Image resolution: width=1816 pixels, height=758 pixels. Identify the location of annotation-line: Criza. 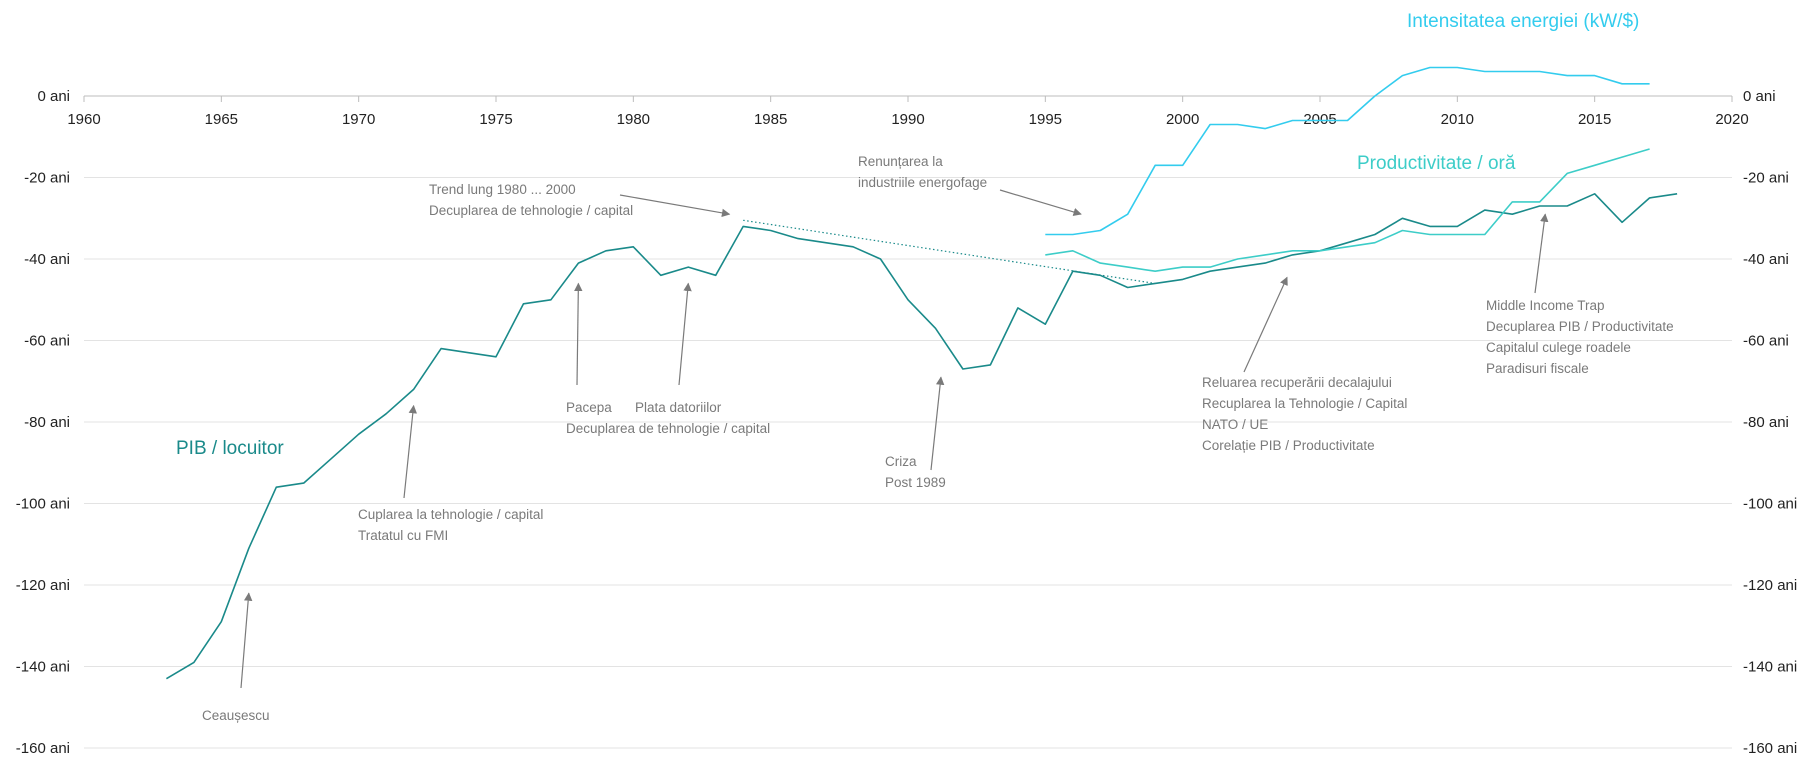
(901, 461).